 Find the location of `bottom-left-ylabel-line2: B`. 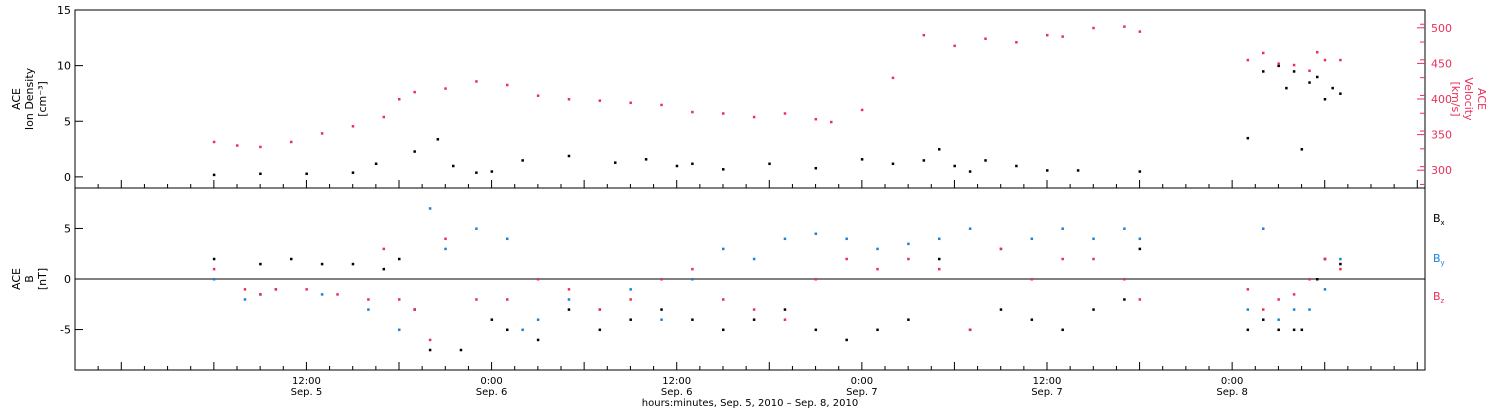

bottom-left-ylabel-line2: B is located at coordinates (29, 279).